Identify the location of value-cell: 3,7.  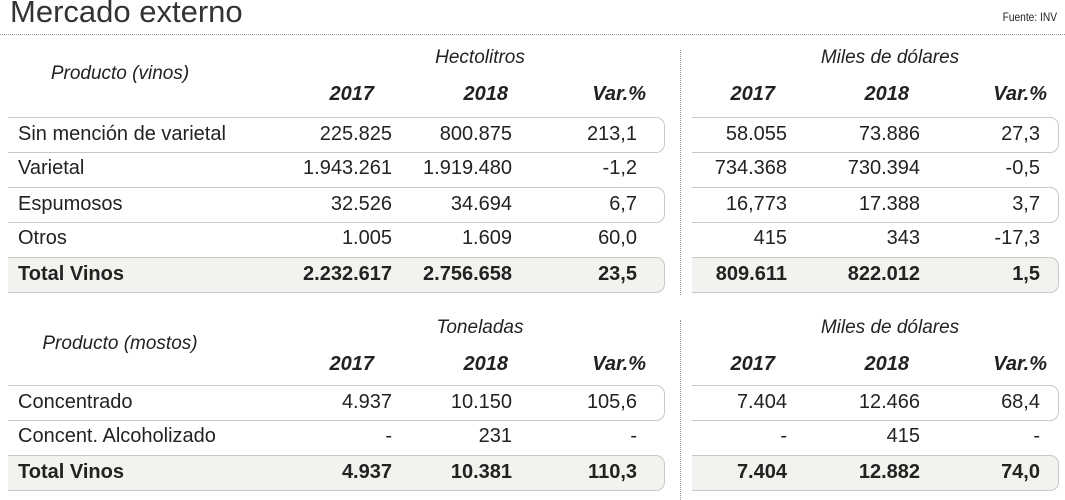
(1026, 204).